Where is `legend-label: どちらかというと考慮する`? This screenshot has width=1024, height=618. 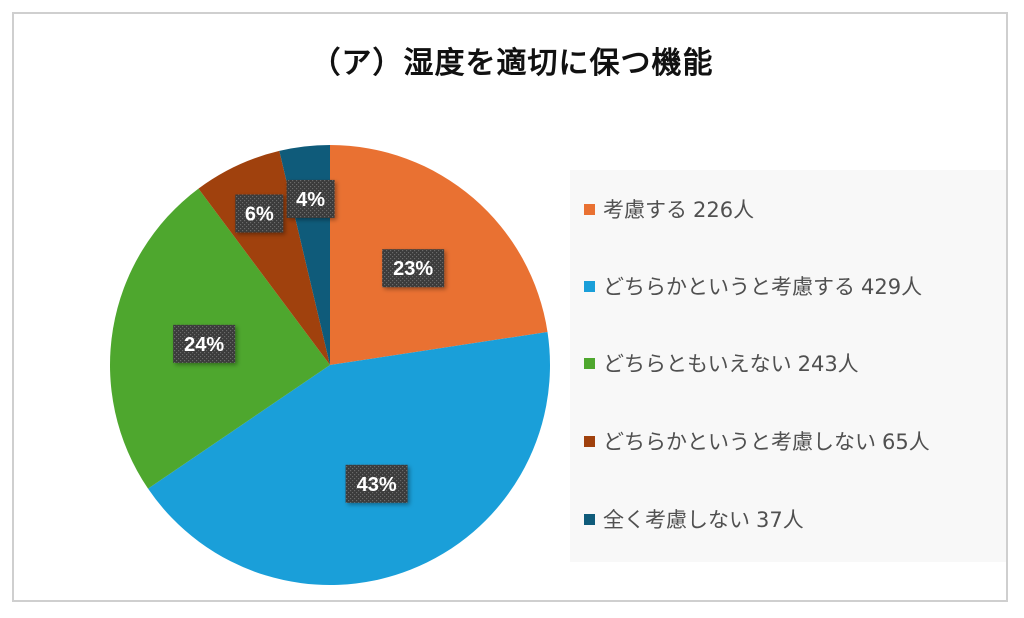
legend-label: どちらかというと考慮する is located at coordinates (729, 287).